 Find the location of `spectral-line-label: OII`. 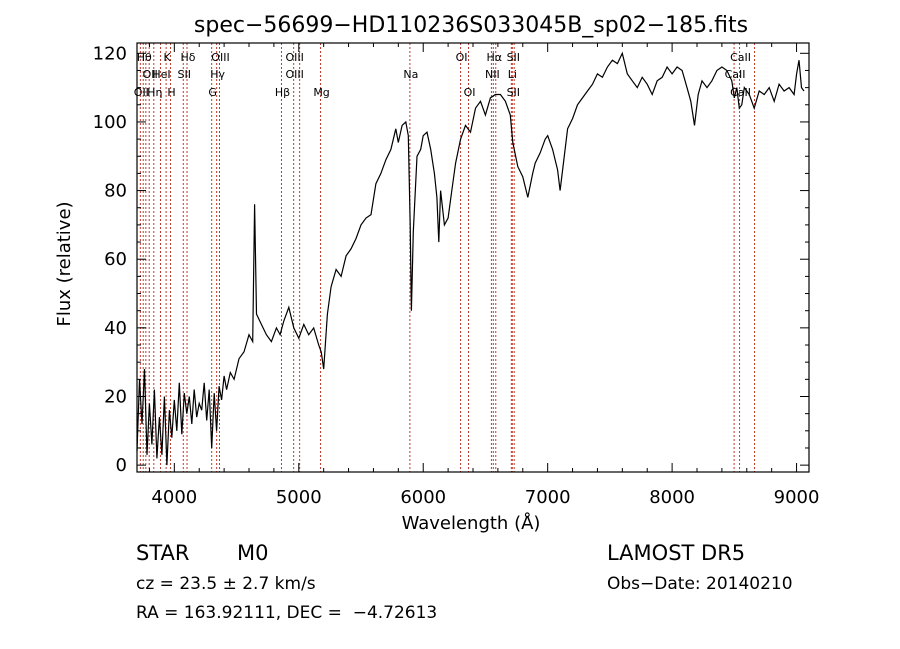

spectral-line-label: OII is located at coordinates (150, 74).